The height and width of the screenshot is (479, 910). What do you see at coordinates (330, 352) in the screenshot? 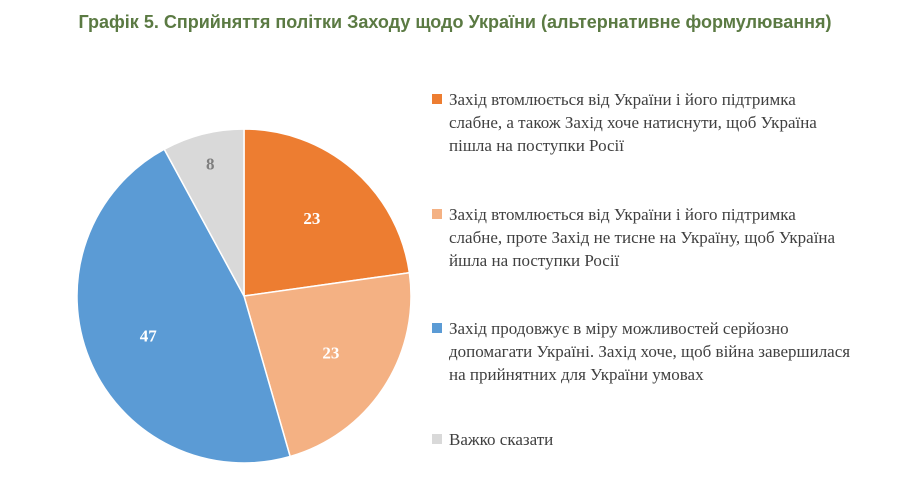
I see `slice-label-no-pressure: 23` at bounding box center [330, 352].